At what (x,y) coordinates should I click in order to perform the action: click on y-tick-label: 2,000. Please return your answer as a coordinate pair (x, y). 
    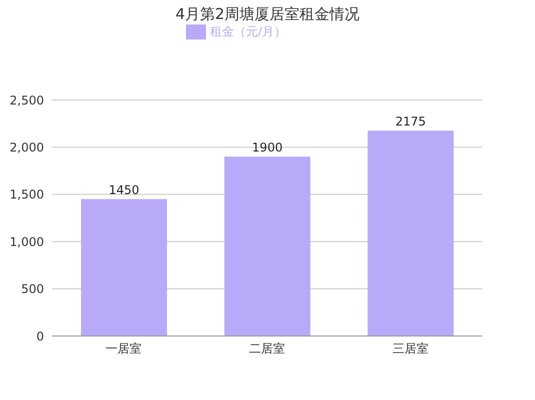
    Looking at the image, I should click on (27, 147).